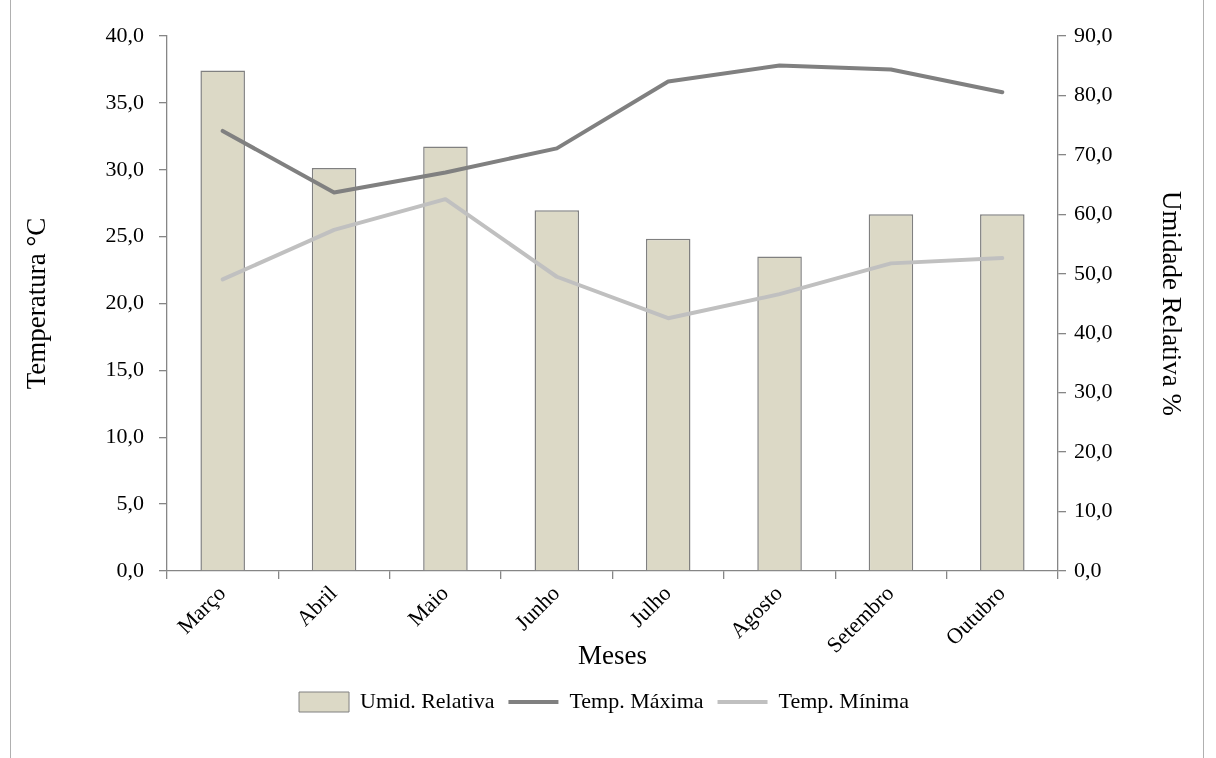 The width and height of the screenshot is (1216, 758). I want to click on y-axis-title: Temperatura °C, so click(36, 303).